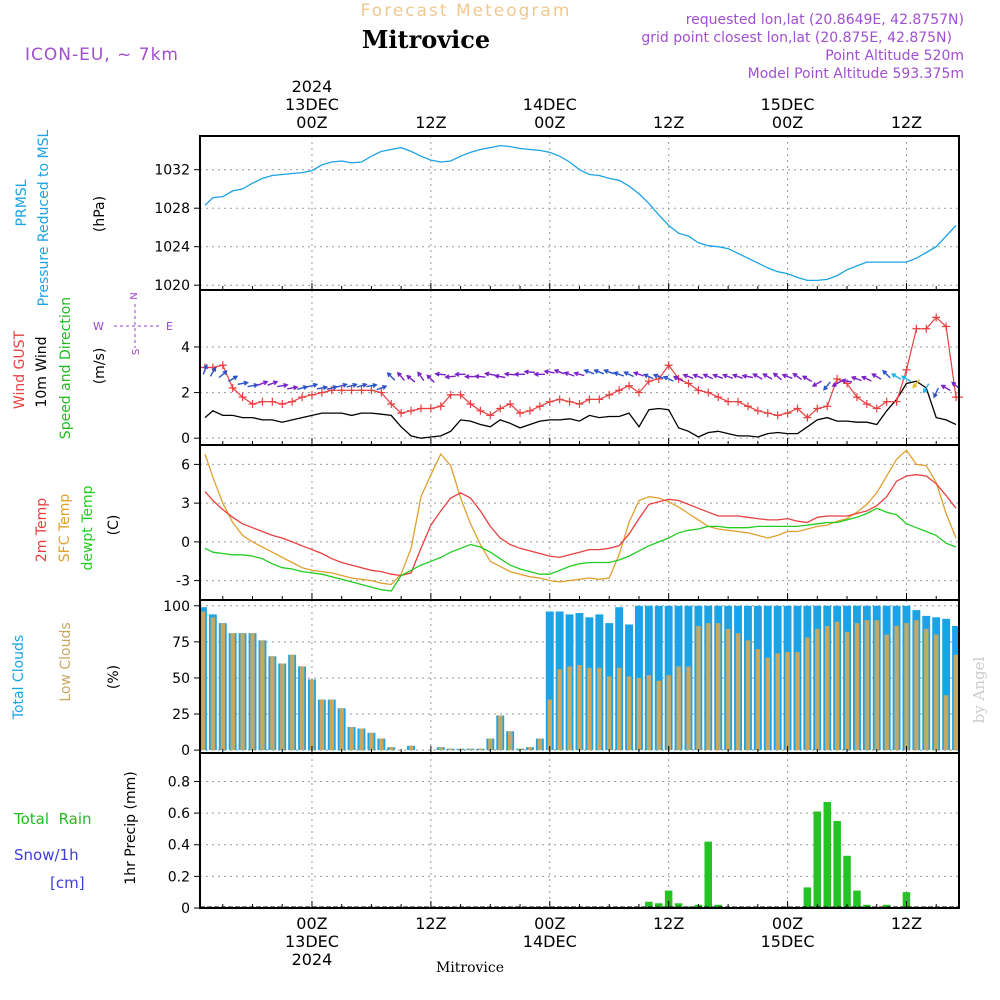  I want to click on compass-e: E, so click(169, 326).